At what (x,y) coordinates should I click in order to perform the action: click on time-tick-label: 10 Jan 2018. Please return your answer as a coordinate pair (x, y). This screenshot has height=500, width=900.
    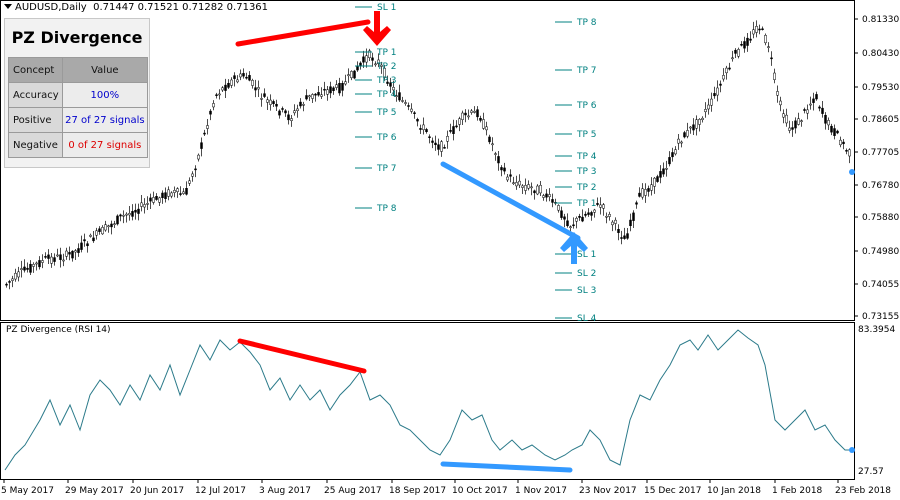
    Looking at the image, I should click on (734, 491).